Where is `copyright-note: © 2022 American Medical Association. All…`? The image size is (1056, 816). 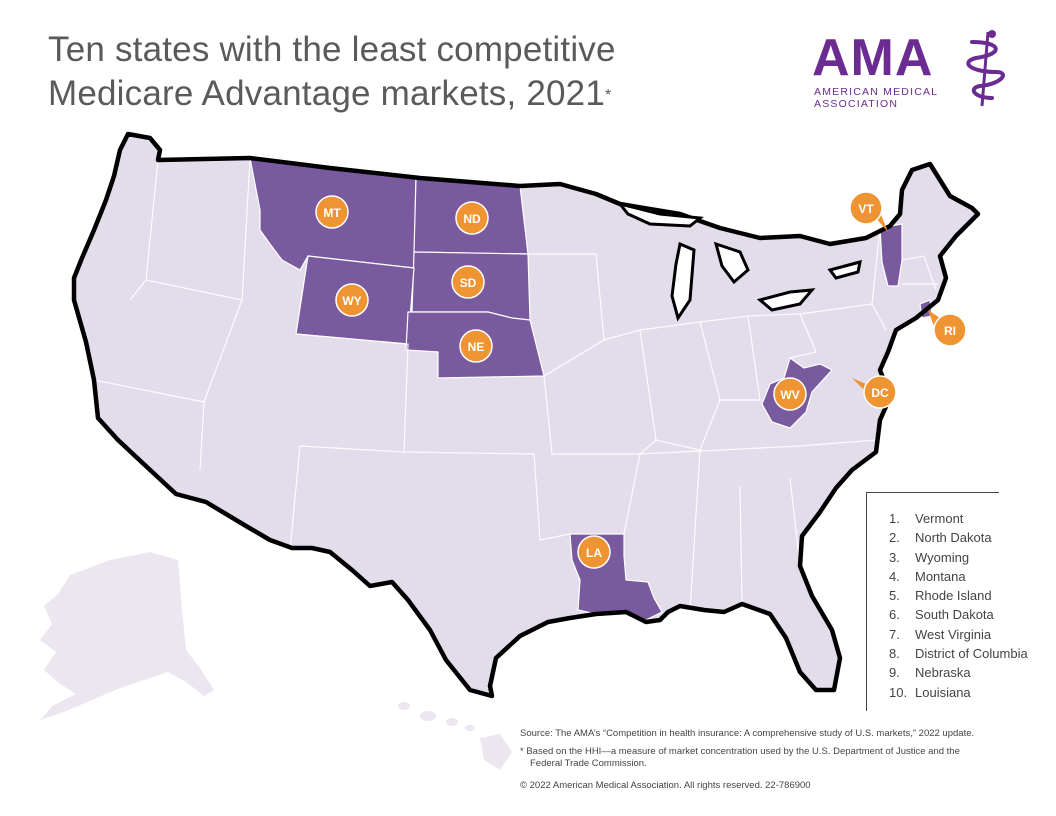
copyright-note: © 2022 American Medical Association. All… is located at coordinates (665, 785).